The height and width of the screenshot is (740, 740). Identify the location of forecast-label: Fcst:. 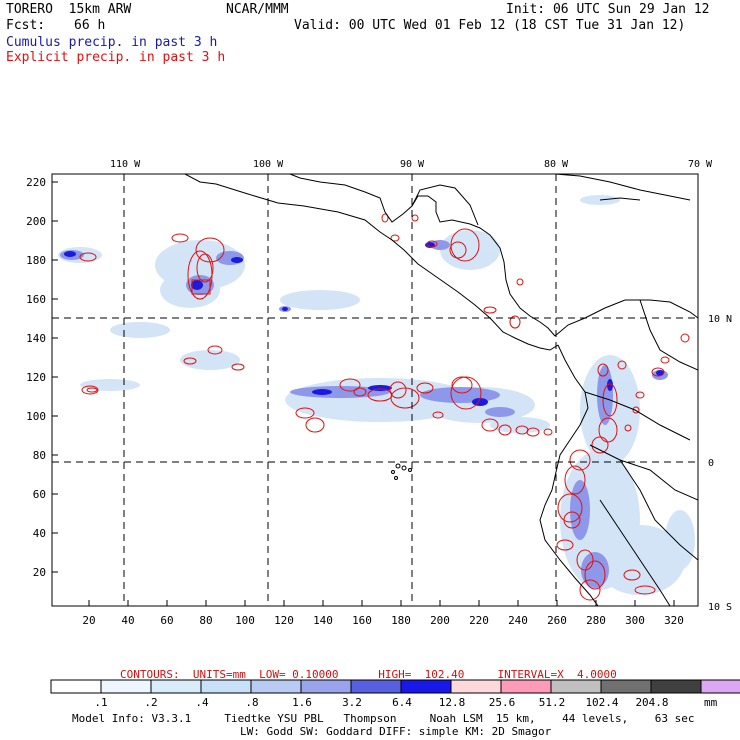
(26, 25).